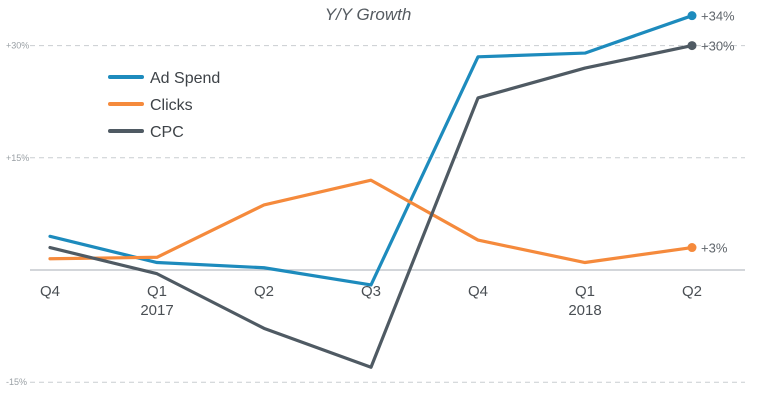  What do you see at coordinates (371, 291) in the screenshot?
I see `x-tick-label: Q3` at bounding box center [371, 291].